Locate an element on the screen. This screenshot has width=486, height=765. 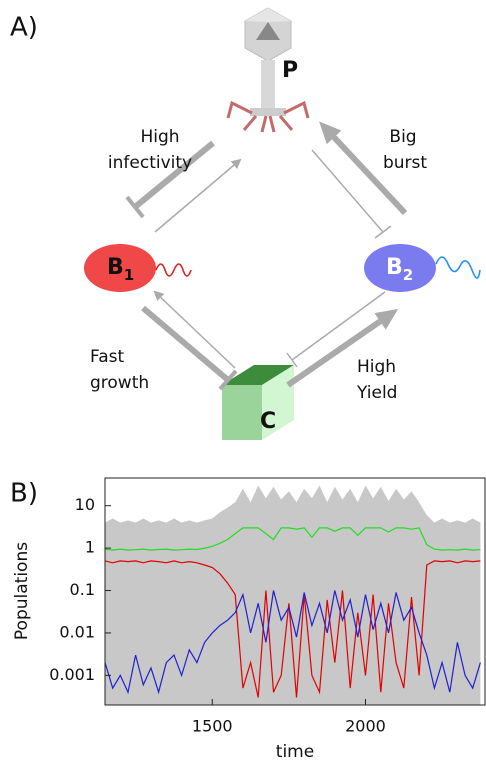
x-tick-label: 1500 is located at coordinates (212, 726).